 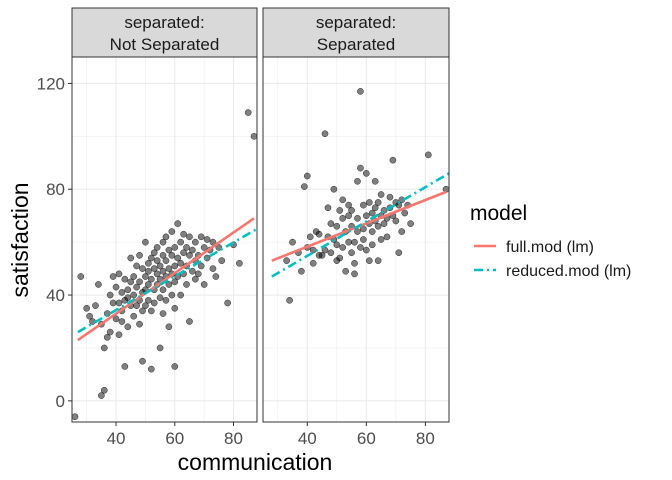 What do you see at coordinates (55, 189) in the screenshot?
I see `y-tick-label: 80` at bounding box center [55, 189].